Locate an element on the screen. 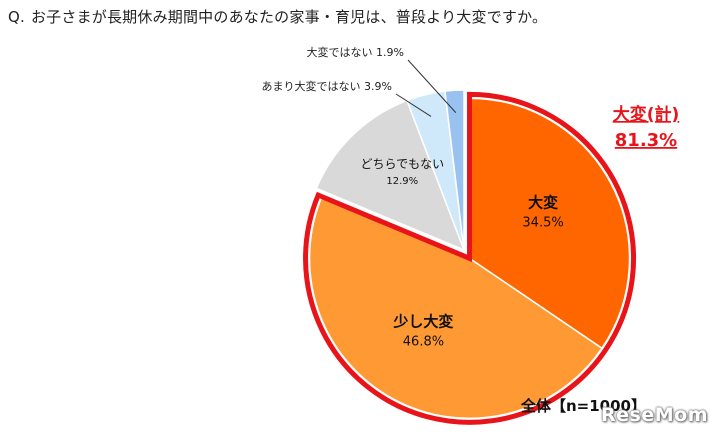 This screenshot has width=720, height=432. slice-callout: 大変ではない 1.9% is located at coordinates (355, 52).